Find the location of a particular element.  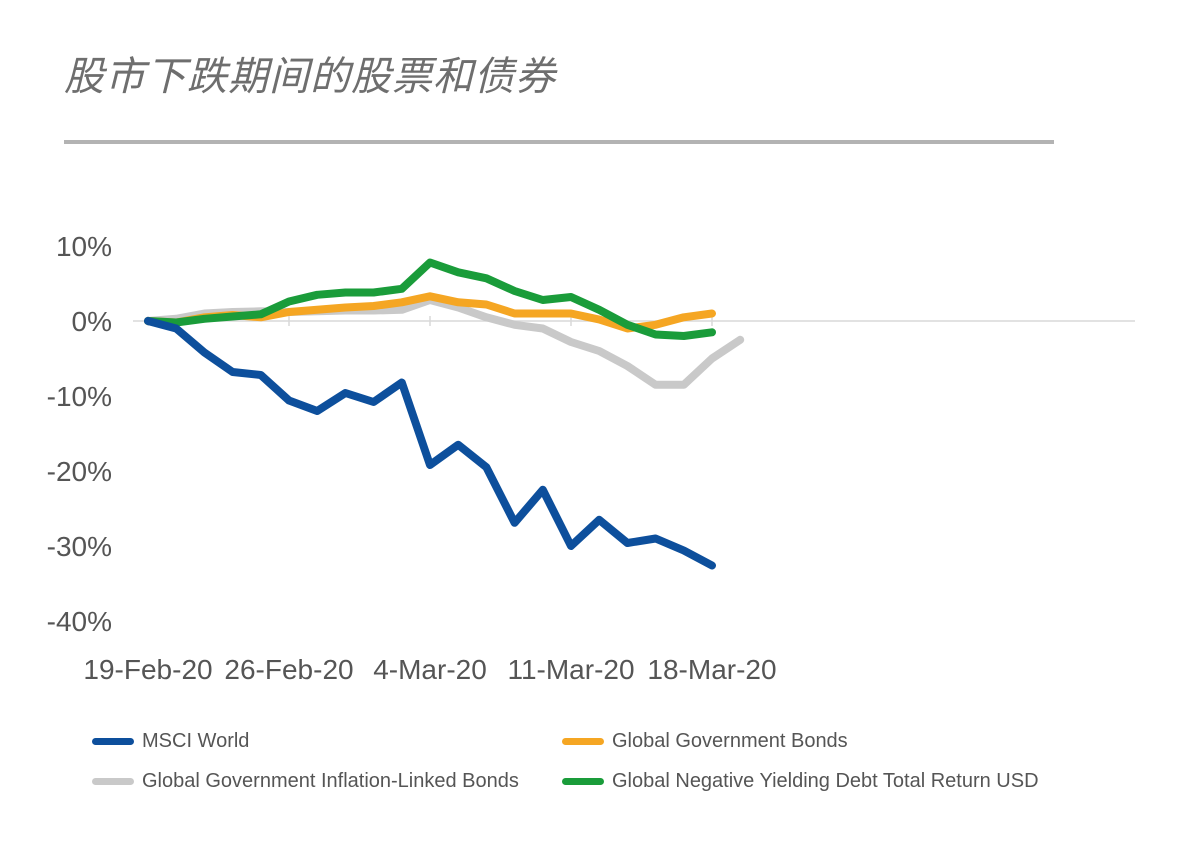

x-tick-label: 19-Feb-20 is located at coordinates (147, 669).